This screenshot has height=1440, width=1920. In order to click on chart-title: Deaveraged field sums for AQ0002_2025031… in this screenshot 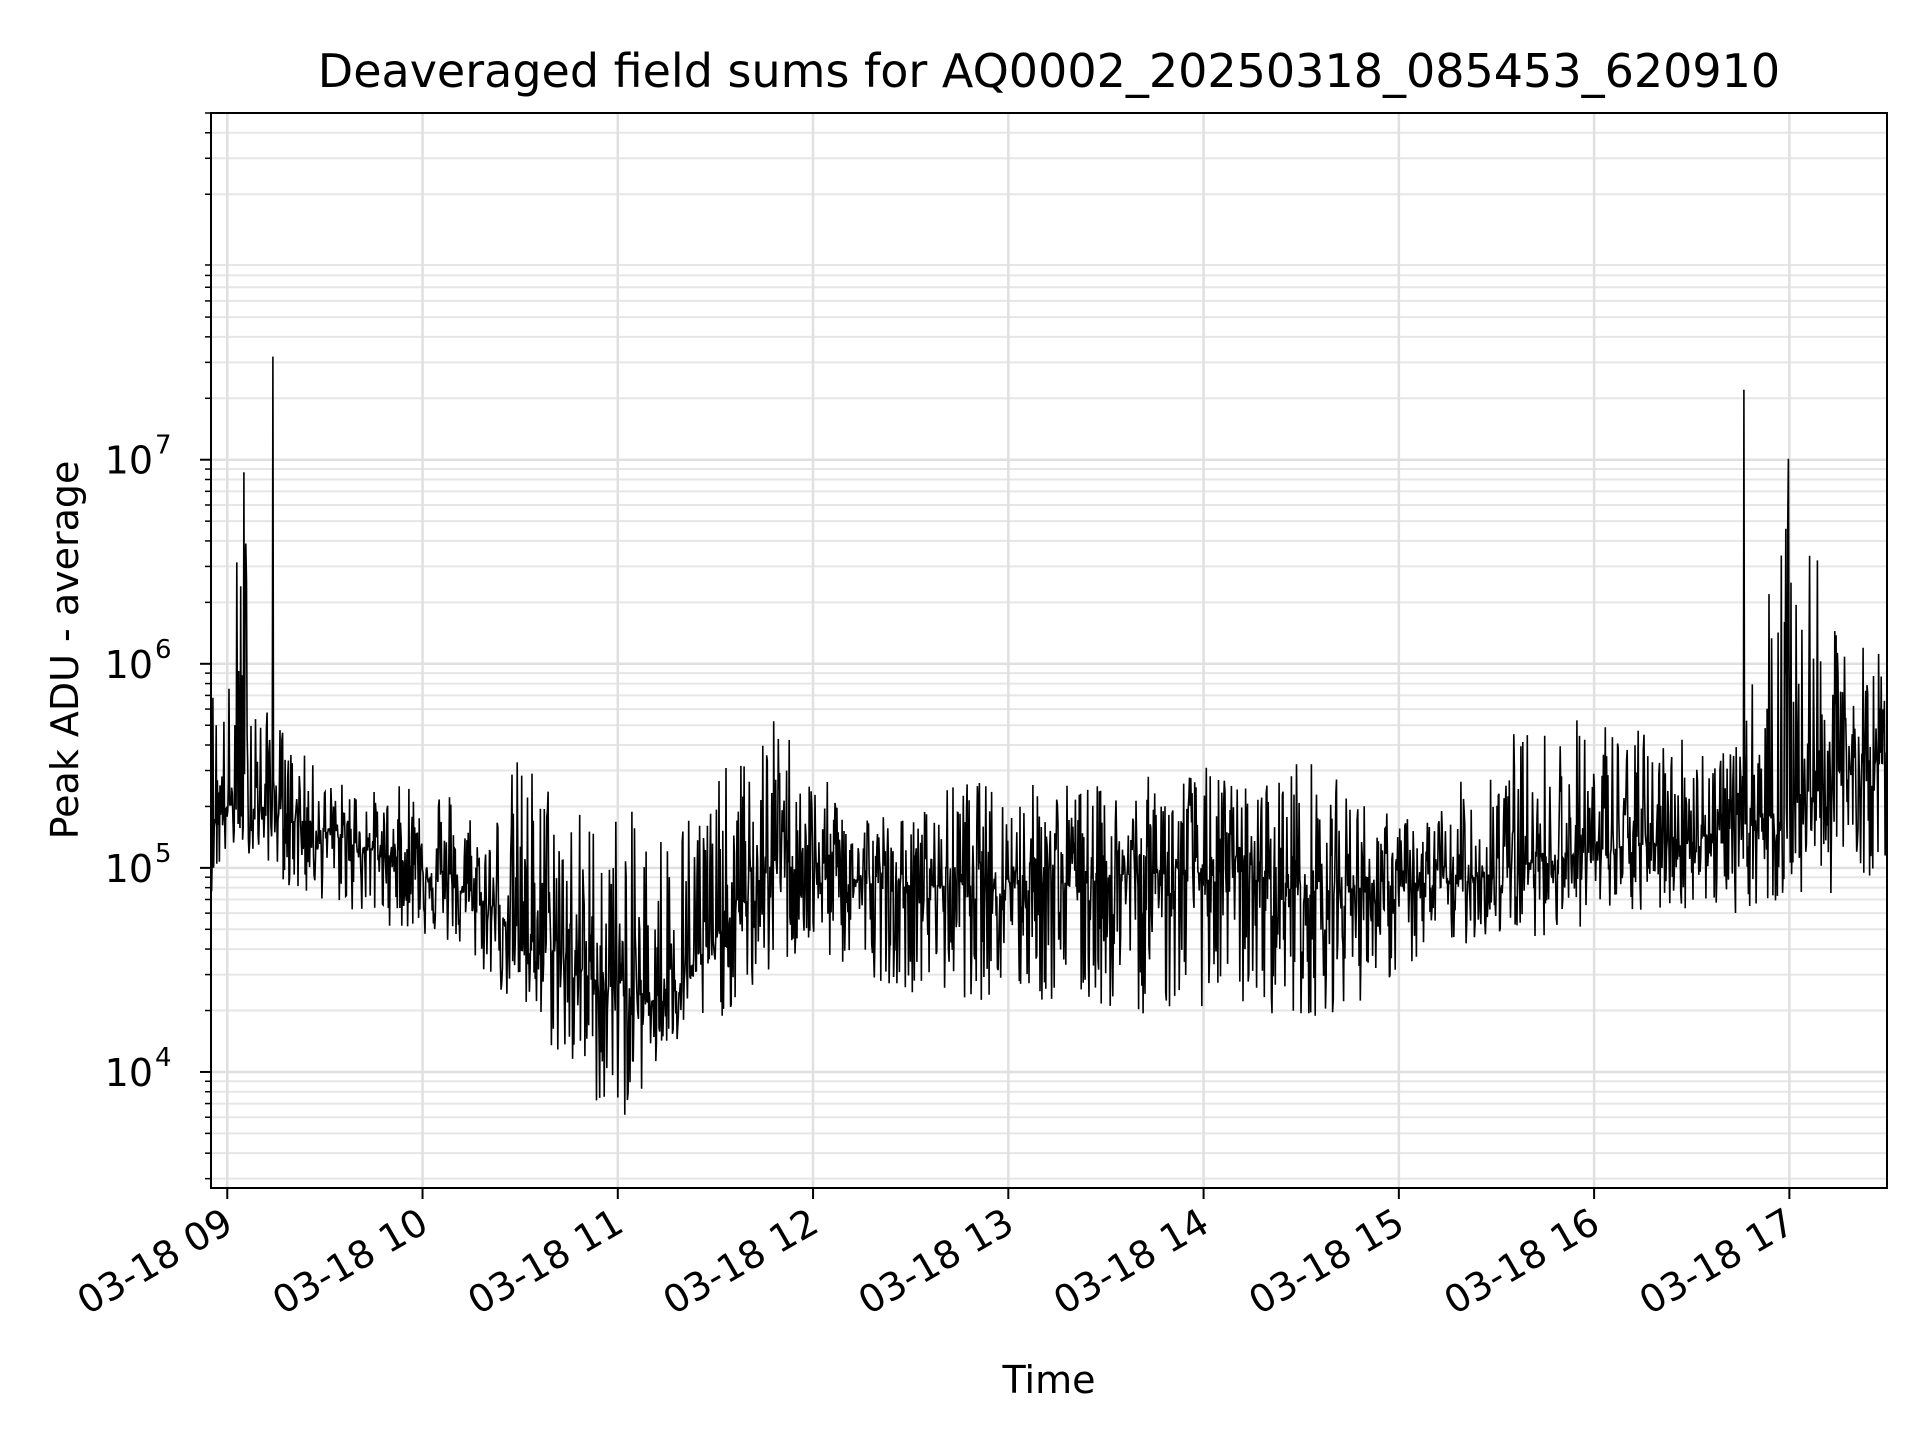, I will do `click(1049, 71)`.